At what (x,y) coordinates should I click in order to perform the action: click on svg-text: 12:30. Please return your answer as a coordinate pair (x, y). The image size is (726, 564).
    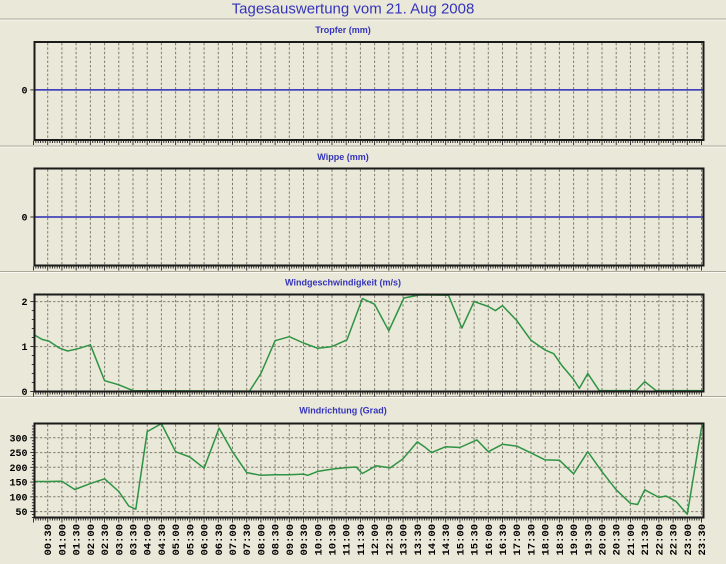
    Looking at the image, I should click on (390, 540).